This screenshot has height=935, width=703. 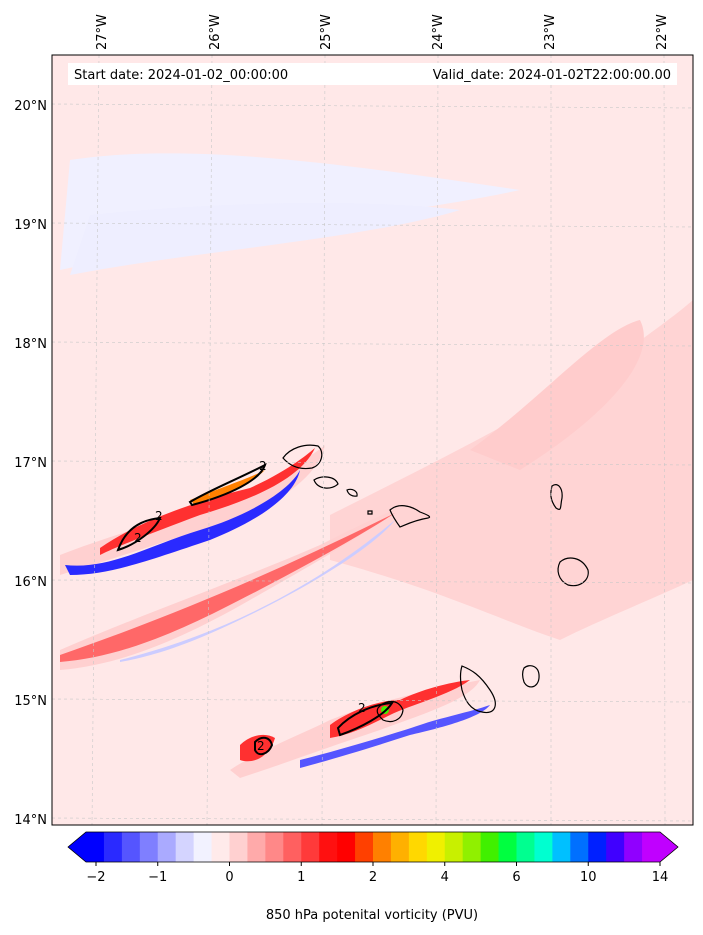 What do you see at coordinates (445, 877) in the screenshot?
I see `colorbar-tick-label: 4` at bounding box center [445, 877].